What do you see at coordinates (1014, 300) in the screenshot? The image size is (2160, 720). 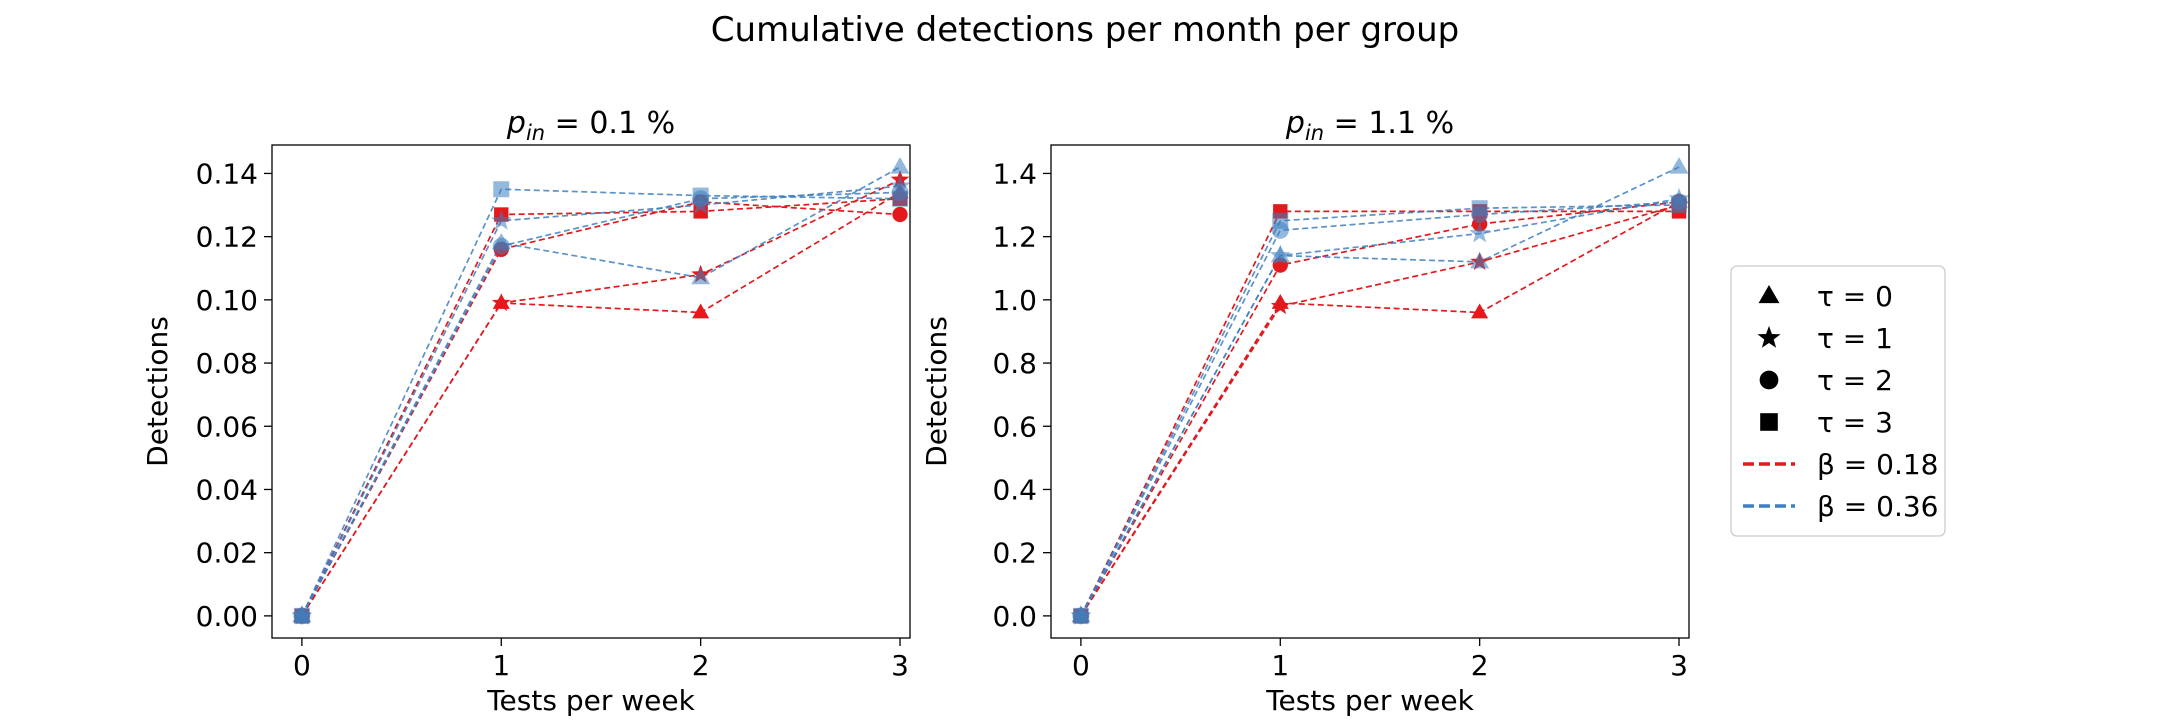 I see `y-tick-label: 1.0` at bounding box center [1014, 300].